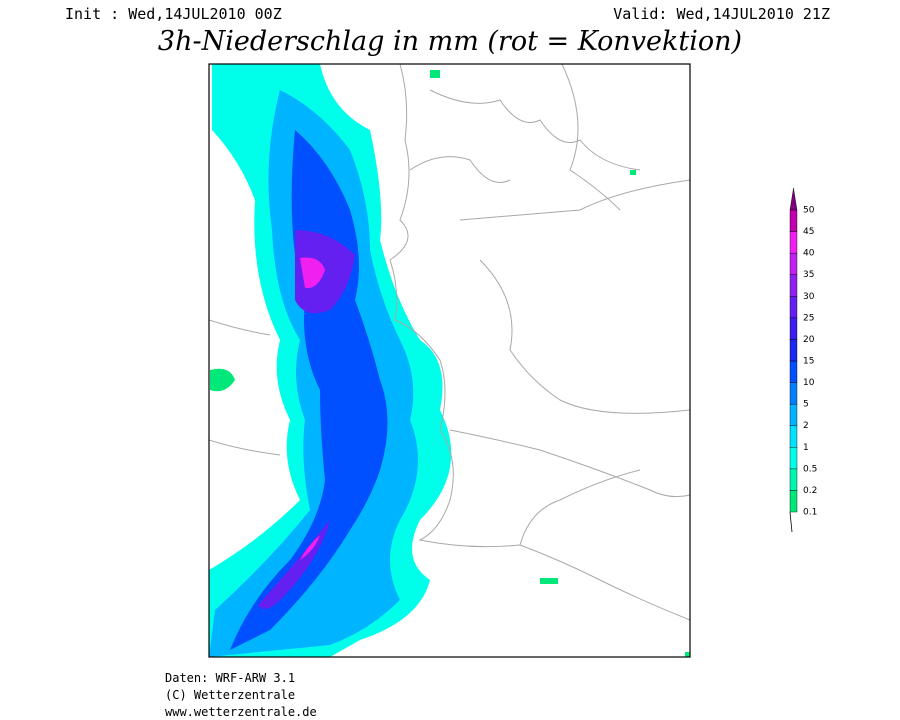  What do you see at coordinates (241, 712) in the screenshot?
I see `footer-url: www.wetterzentrale.de` at bounding box center [241, 712].